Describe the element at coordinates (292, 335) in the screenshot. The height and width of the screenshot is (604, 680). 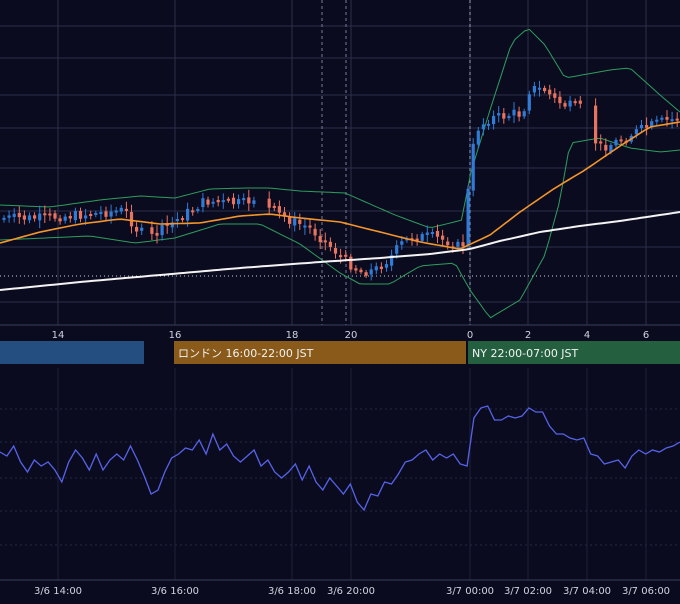
I see `price-x-tick-label-2: 18` at that location.